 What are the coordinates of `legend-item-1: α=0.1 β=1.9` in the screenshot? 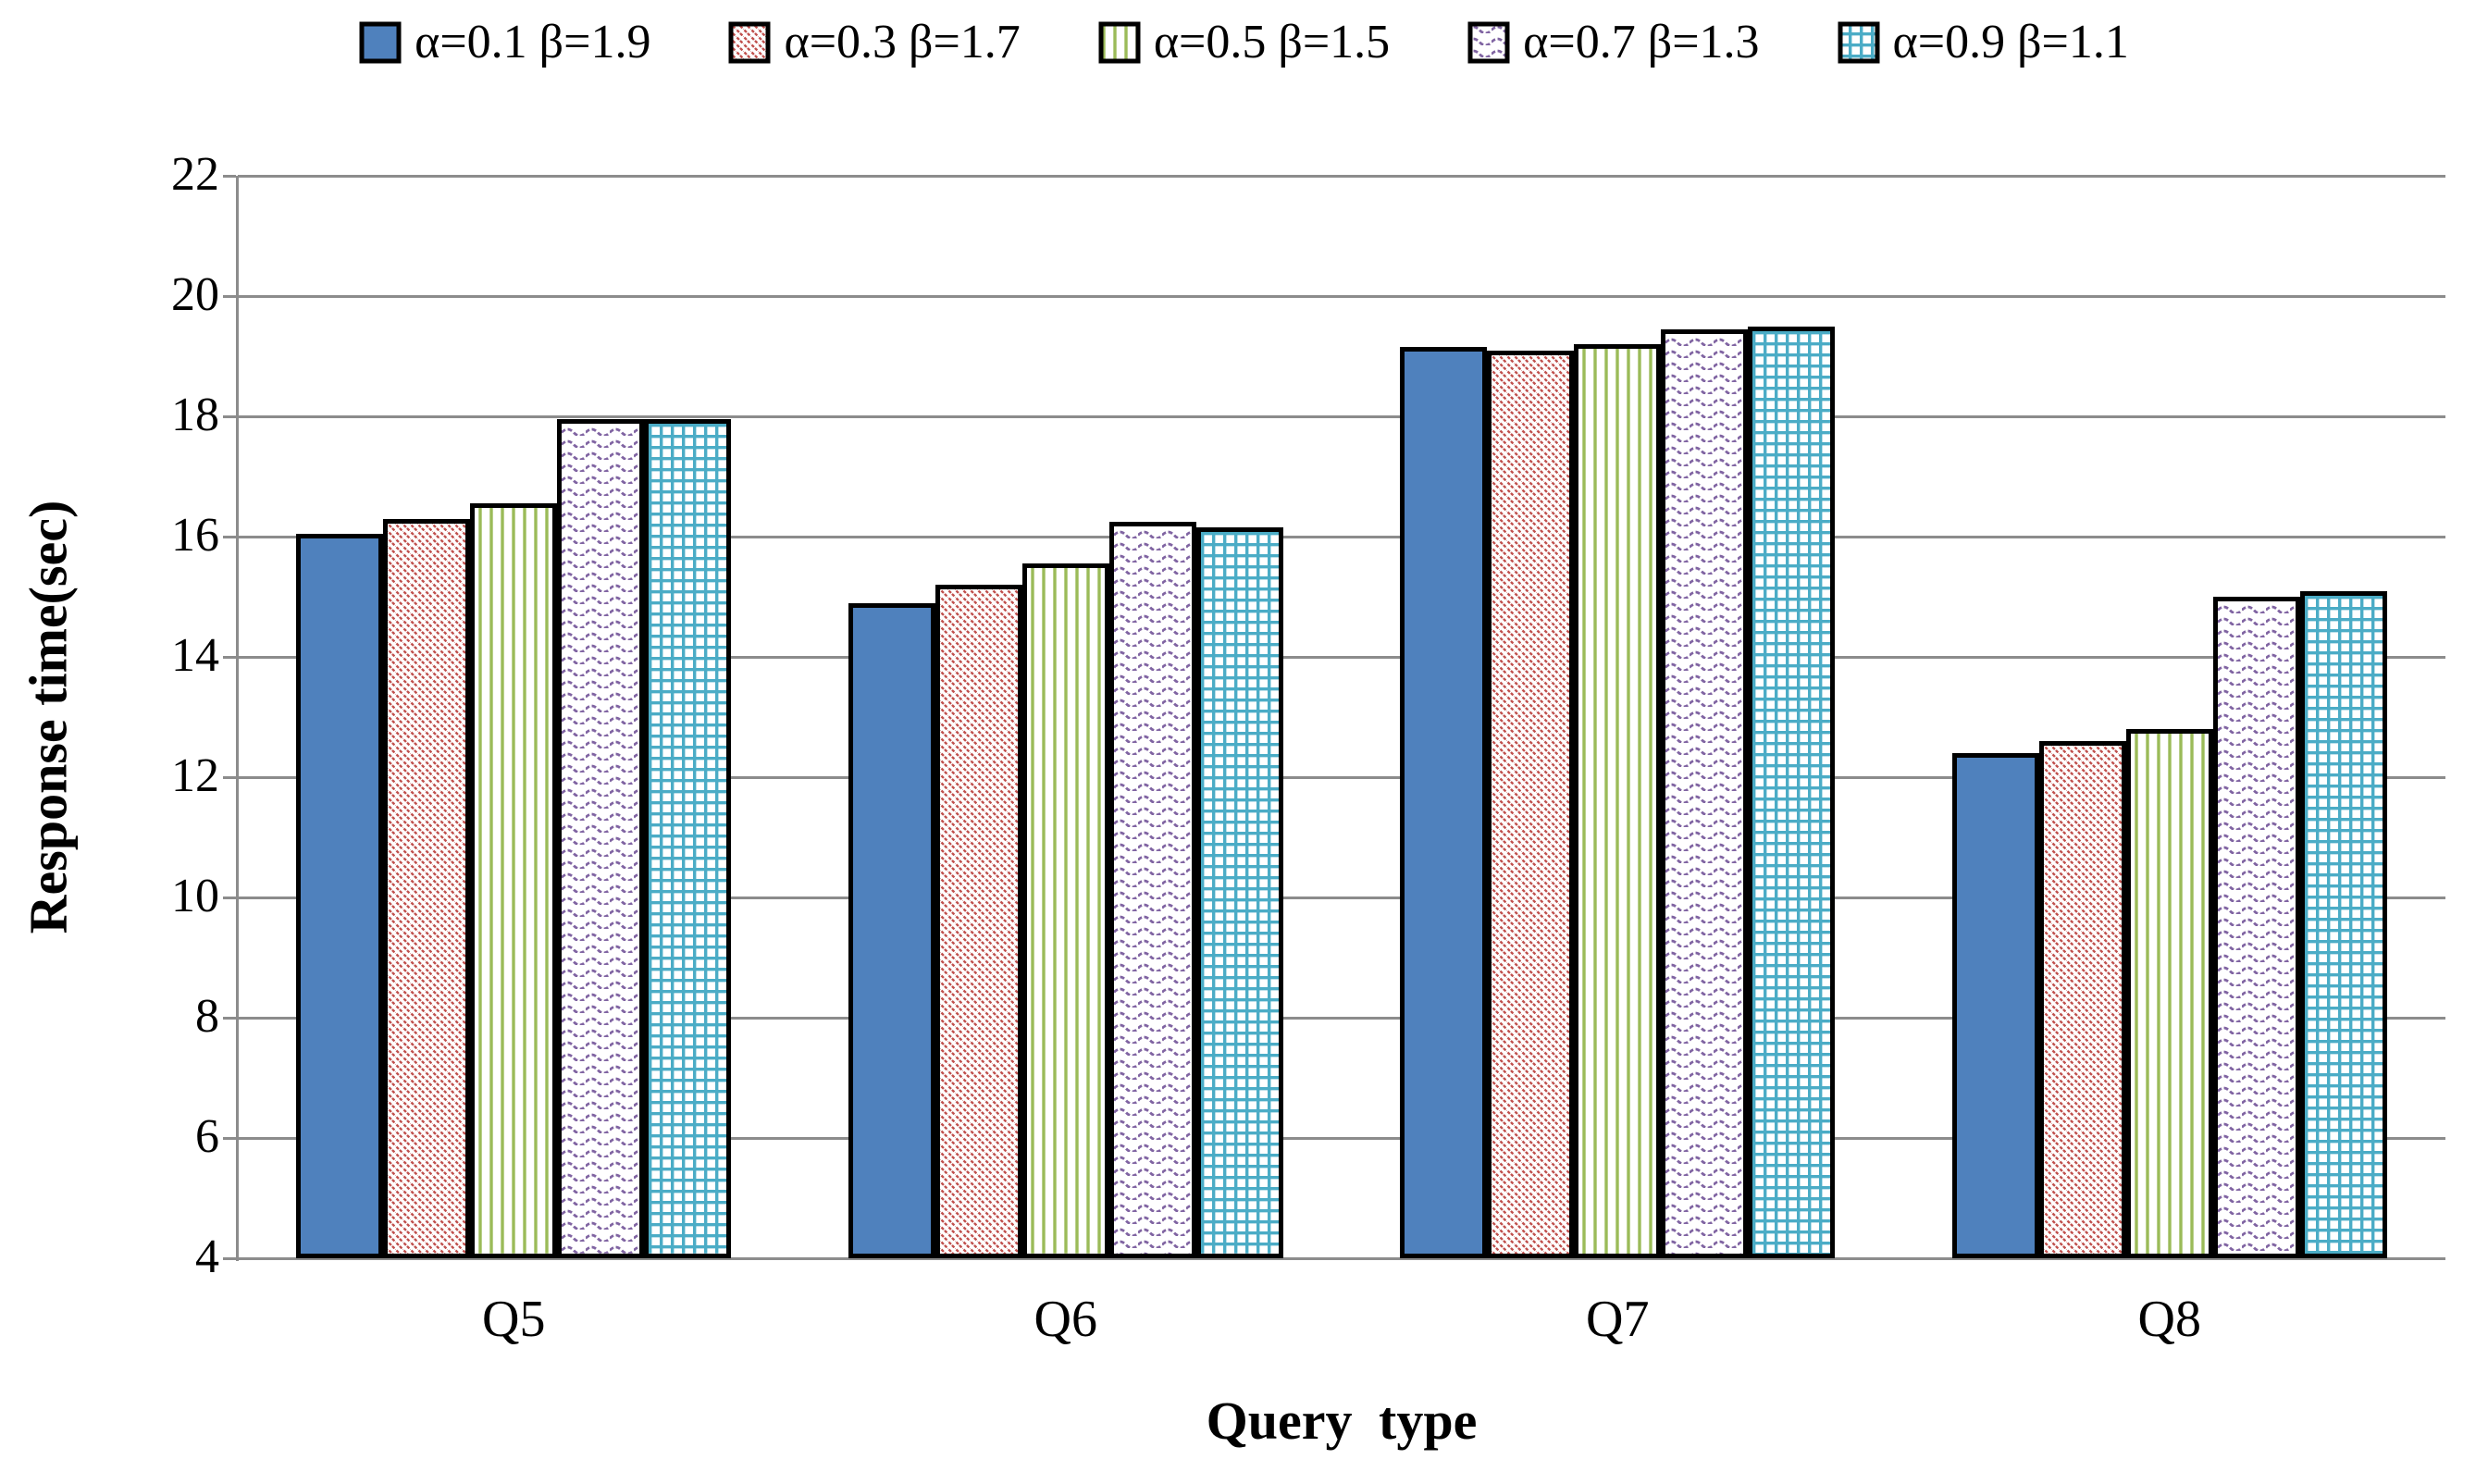 It's located at (504, 42).